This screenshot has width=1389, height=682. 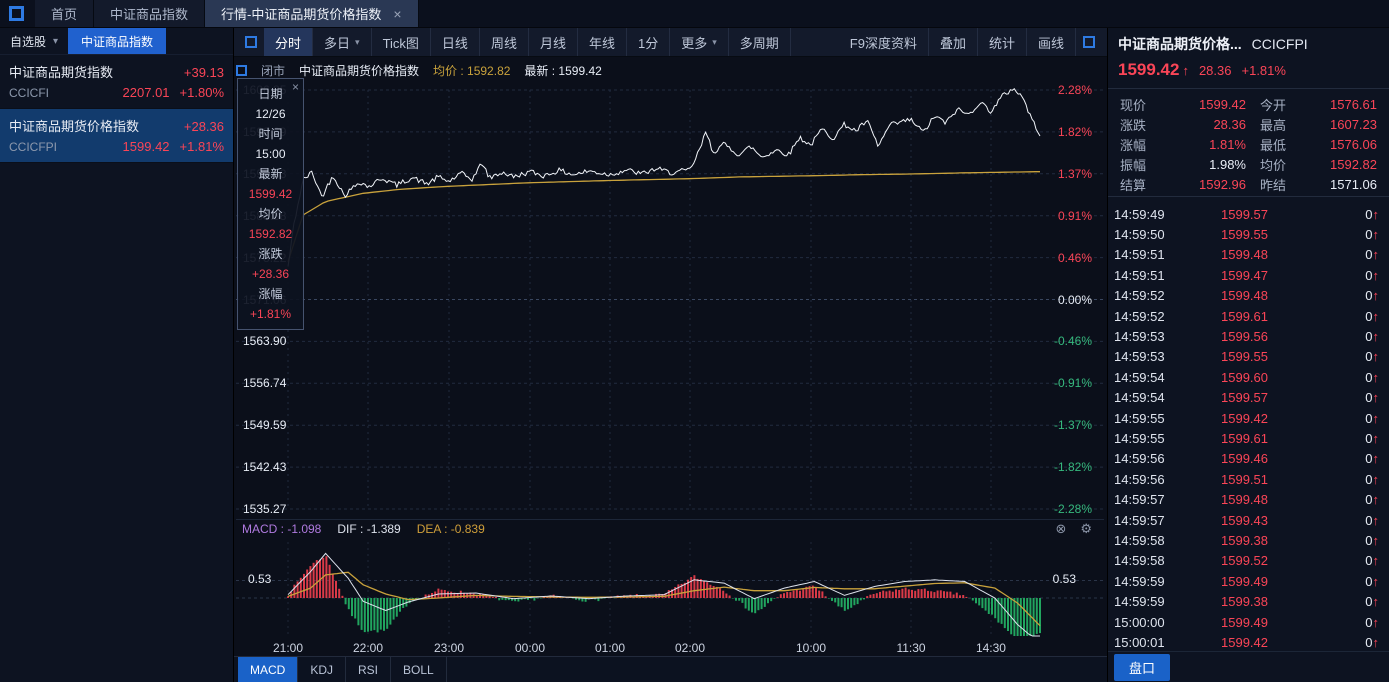 I want to click on tab-home: 首页, so click(x=65, y=13).